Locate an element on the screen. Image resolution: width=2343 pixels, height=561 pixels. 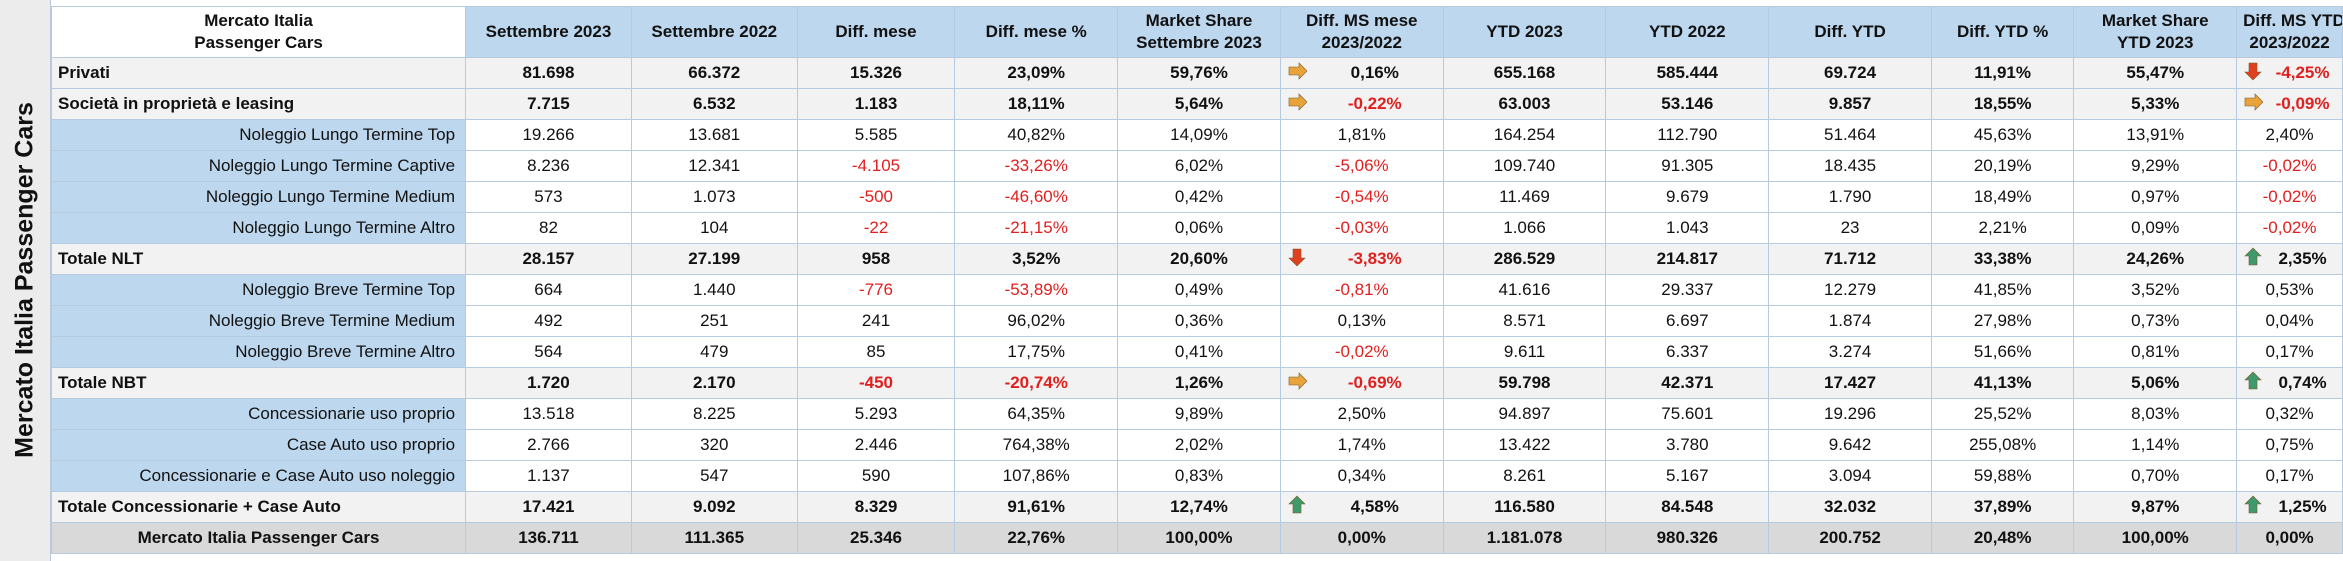
table-cell: 0,04% is located at coordinates (2289, 321).